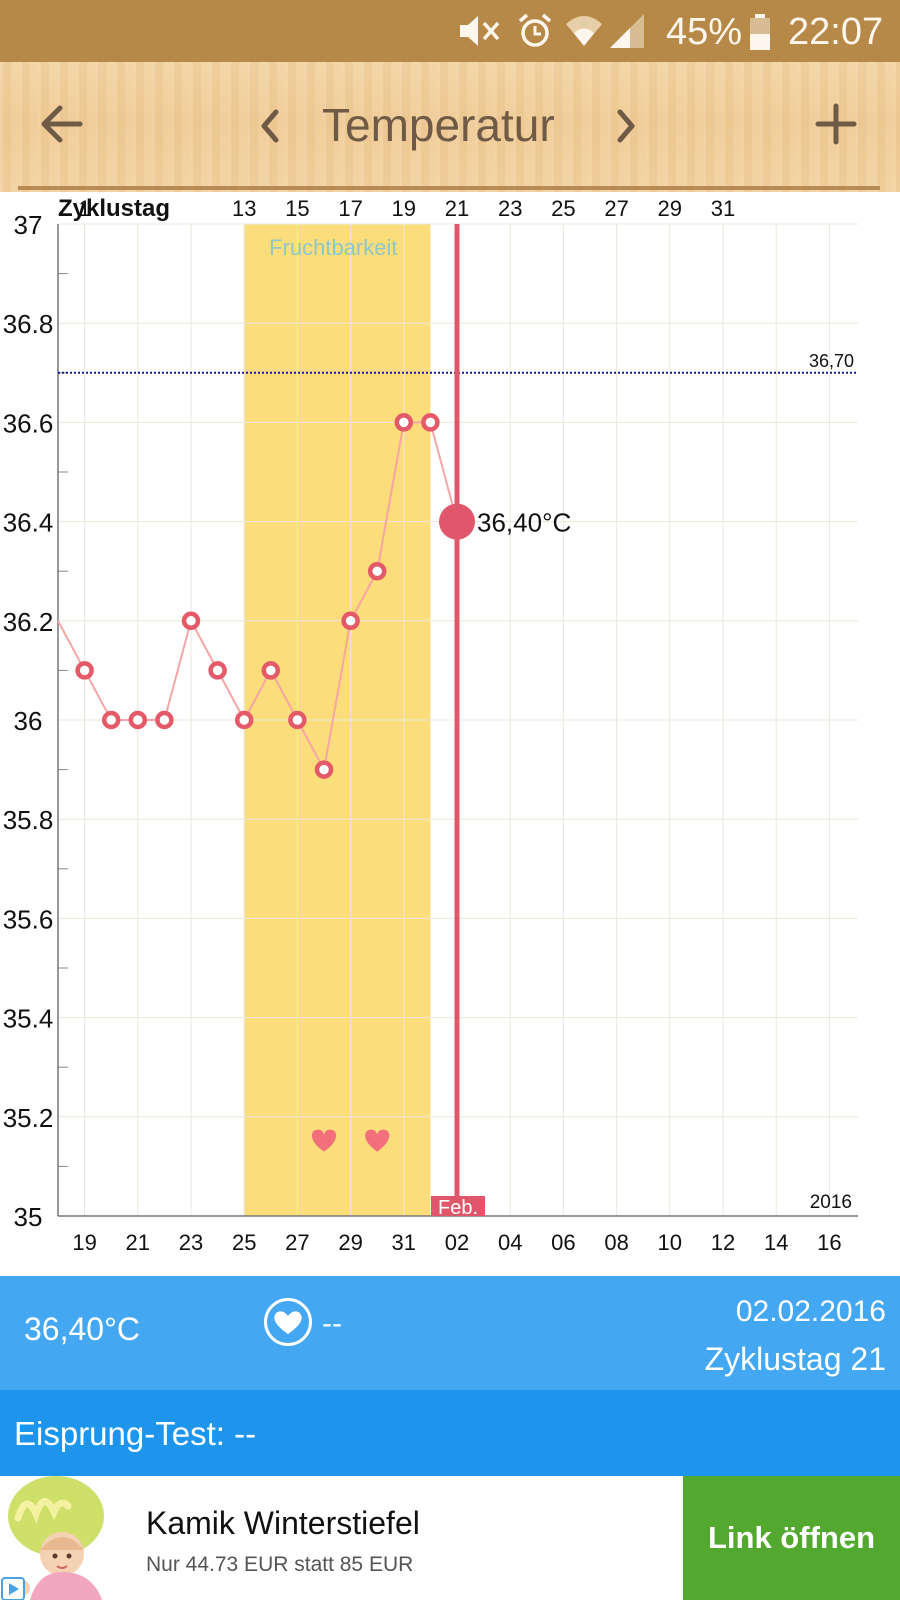 Image resolution: width=900 pixels, height=1600 pixels. I want to click on ad-image, so click(65, 1538).